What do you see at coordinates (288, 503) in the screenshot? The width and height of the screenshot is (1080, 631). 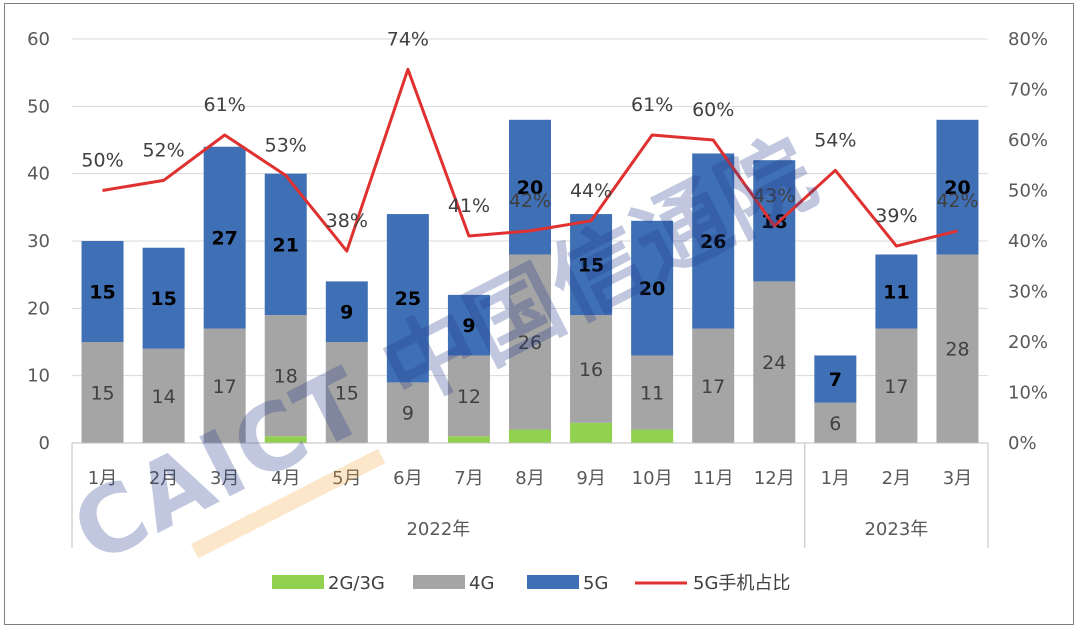 I see `watermark-bar` at bounding box center [288, 503].